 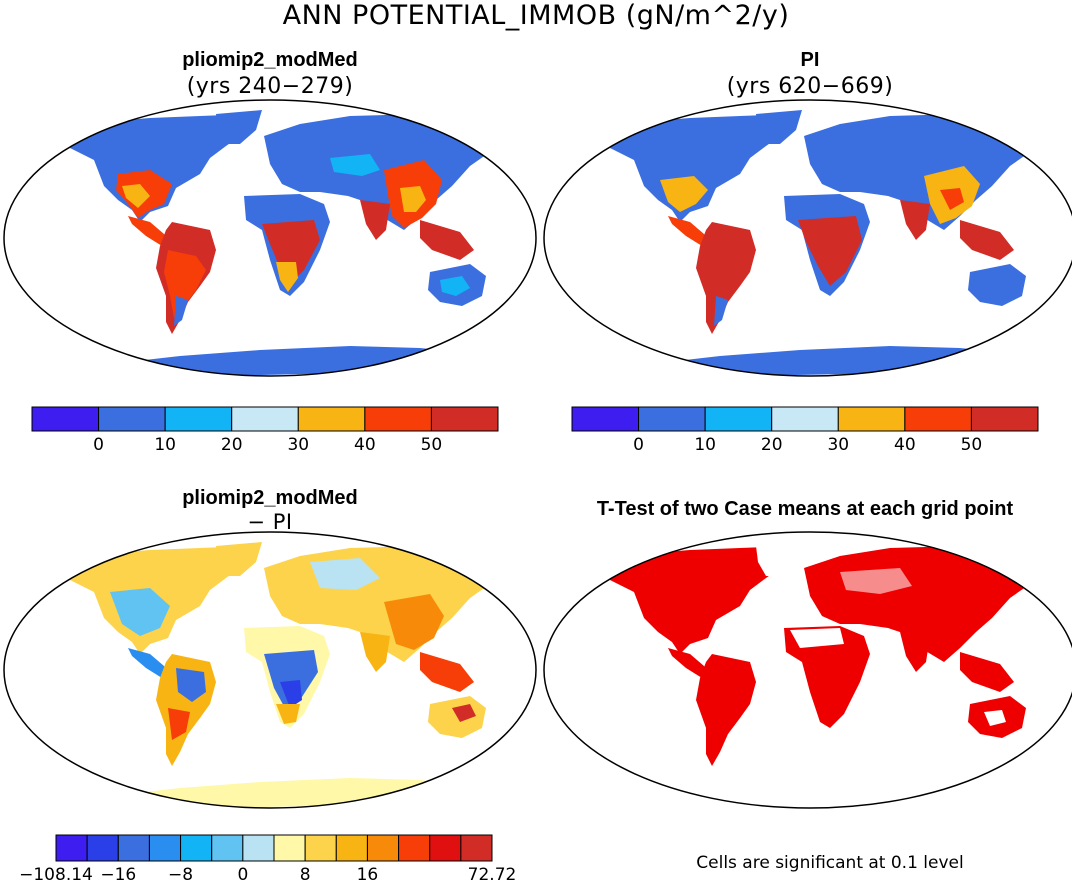 What do you see at coordinates (823, 654) in the screenshot?
I see `significant-cells` at bounding box center [823, 654].